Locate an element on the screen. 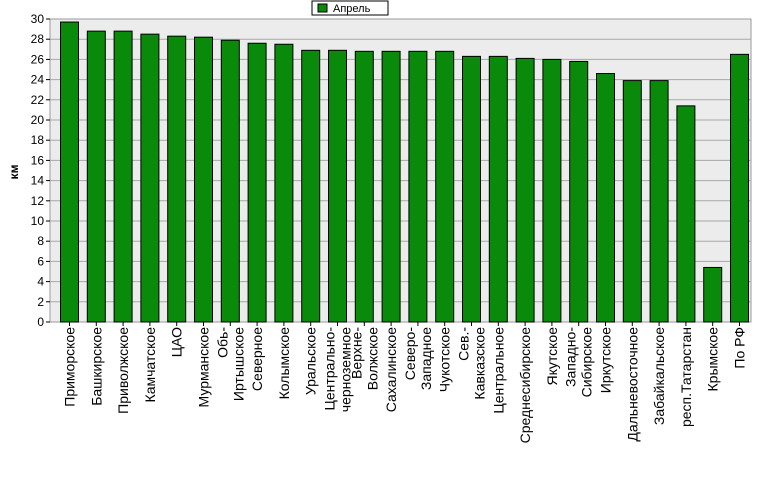 The width and height of the screenshot is (777, 479). x-tick-label-line: респ.Татарстан is located at coordinates (686, 377).